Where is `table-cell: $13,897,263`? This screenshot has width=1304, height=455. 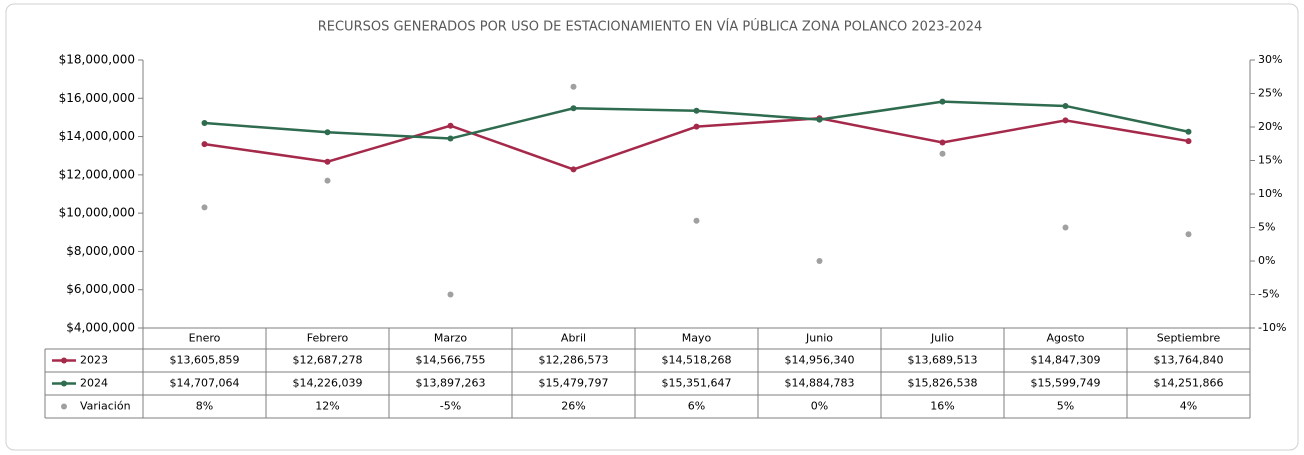 table-cell: $13,897,263 is located at coordinates (451, 383).